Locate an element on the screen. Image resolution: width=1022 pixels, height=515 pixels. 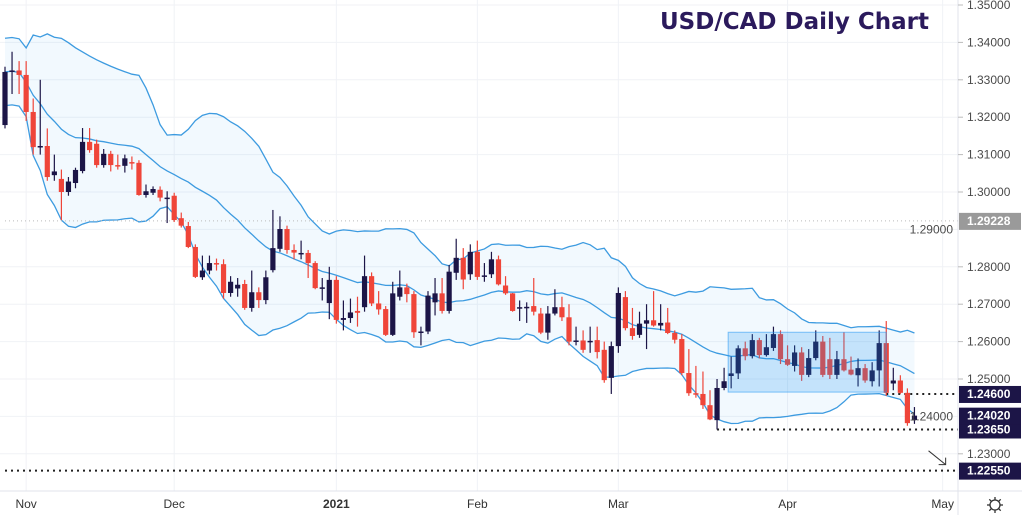
y-tick-label: 1.35000 is located at coordinates (989, 6).